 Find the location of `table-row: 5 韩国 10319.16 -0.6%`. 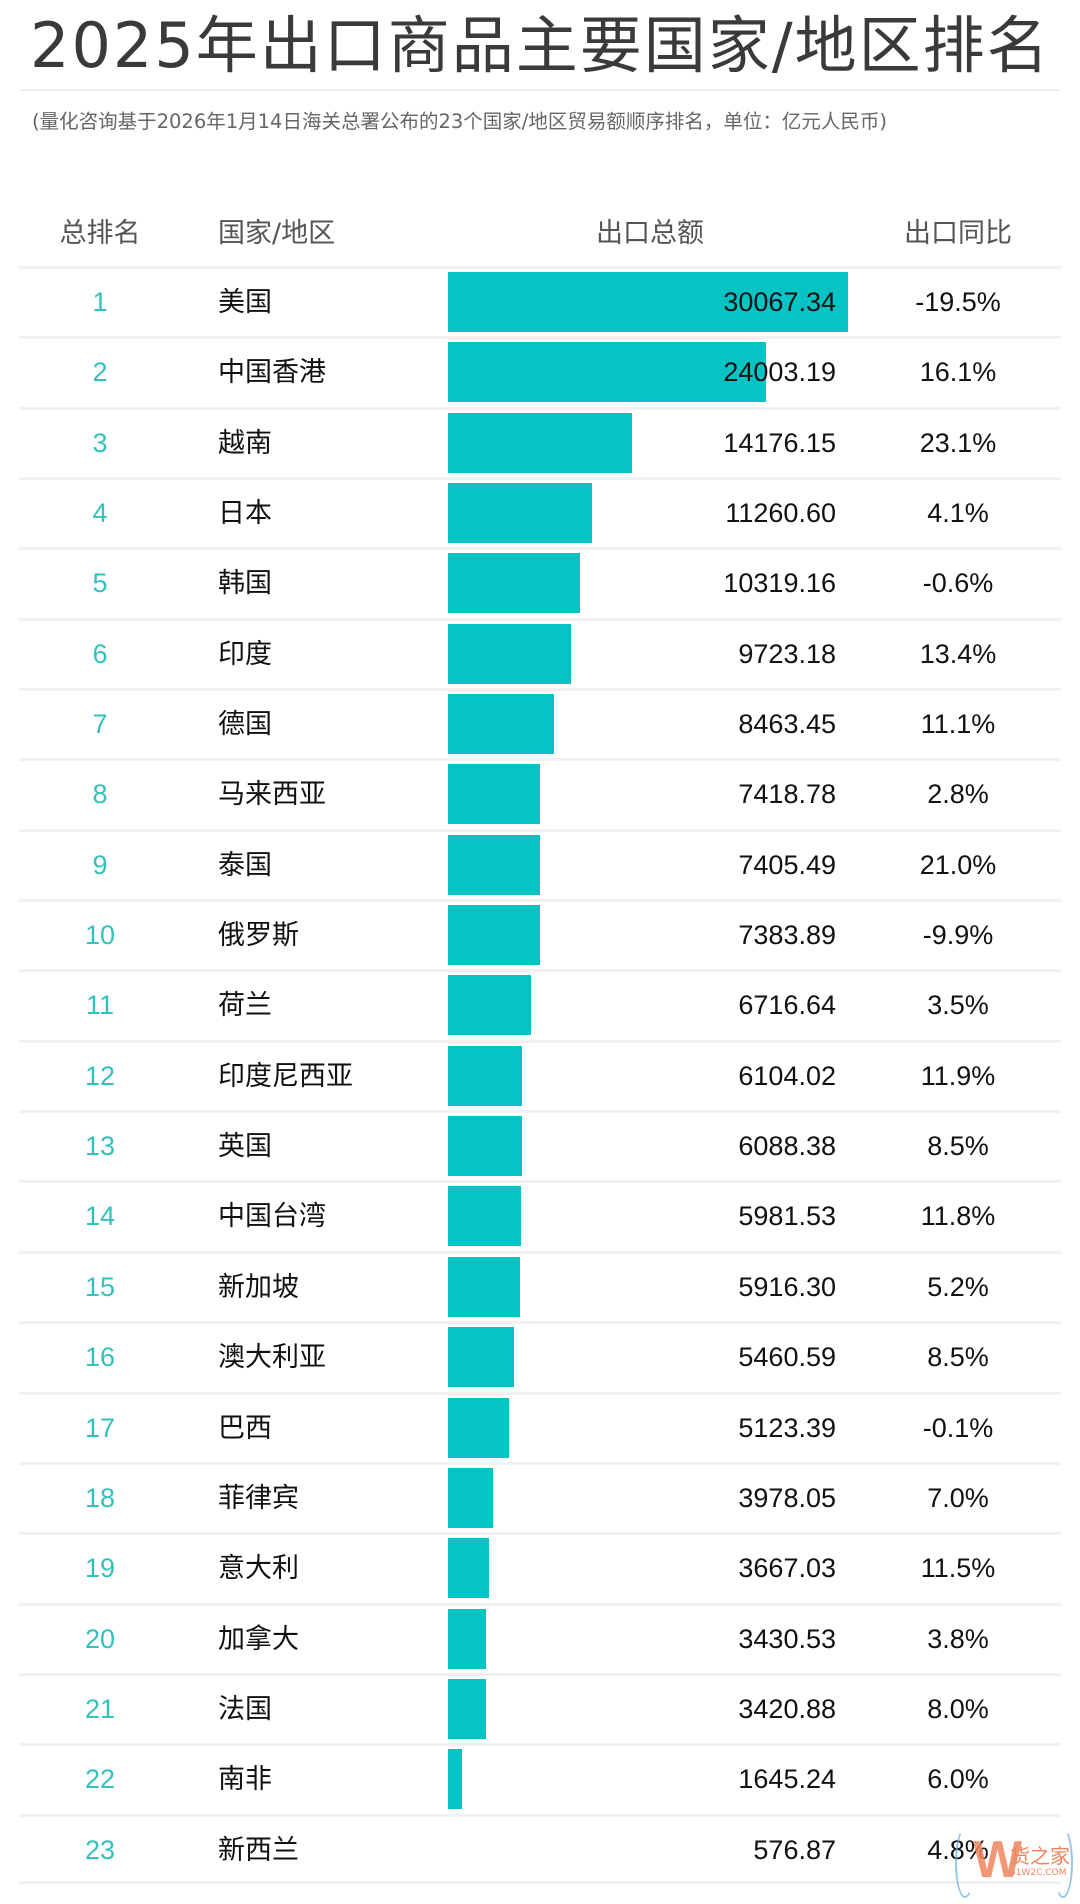

table-row: 5 韩国 10319.16 -0.6% is located at coordinates (540, 582).